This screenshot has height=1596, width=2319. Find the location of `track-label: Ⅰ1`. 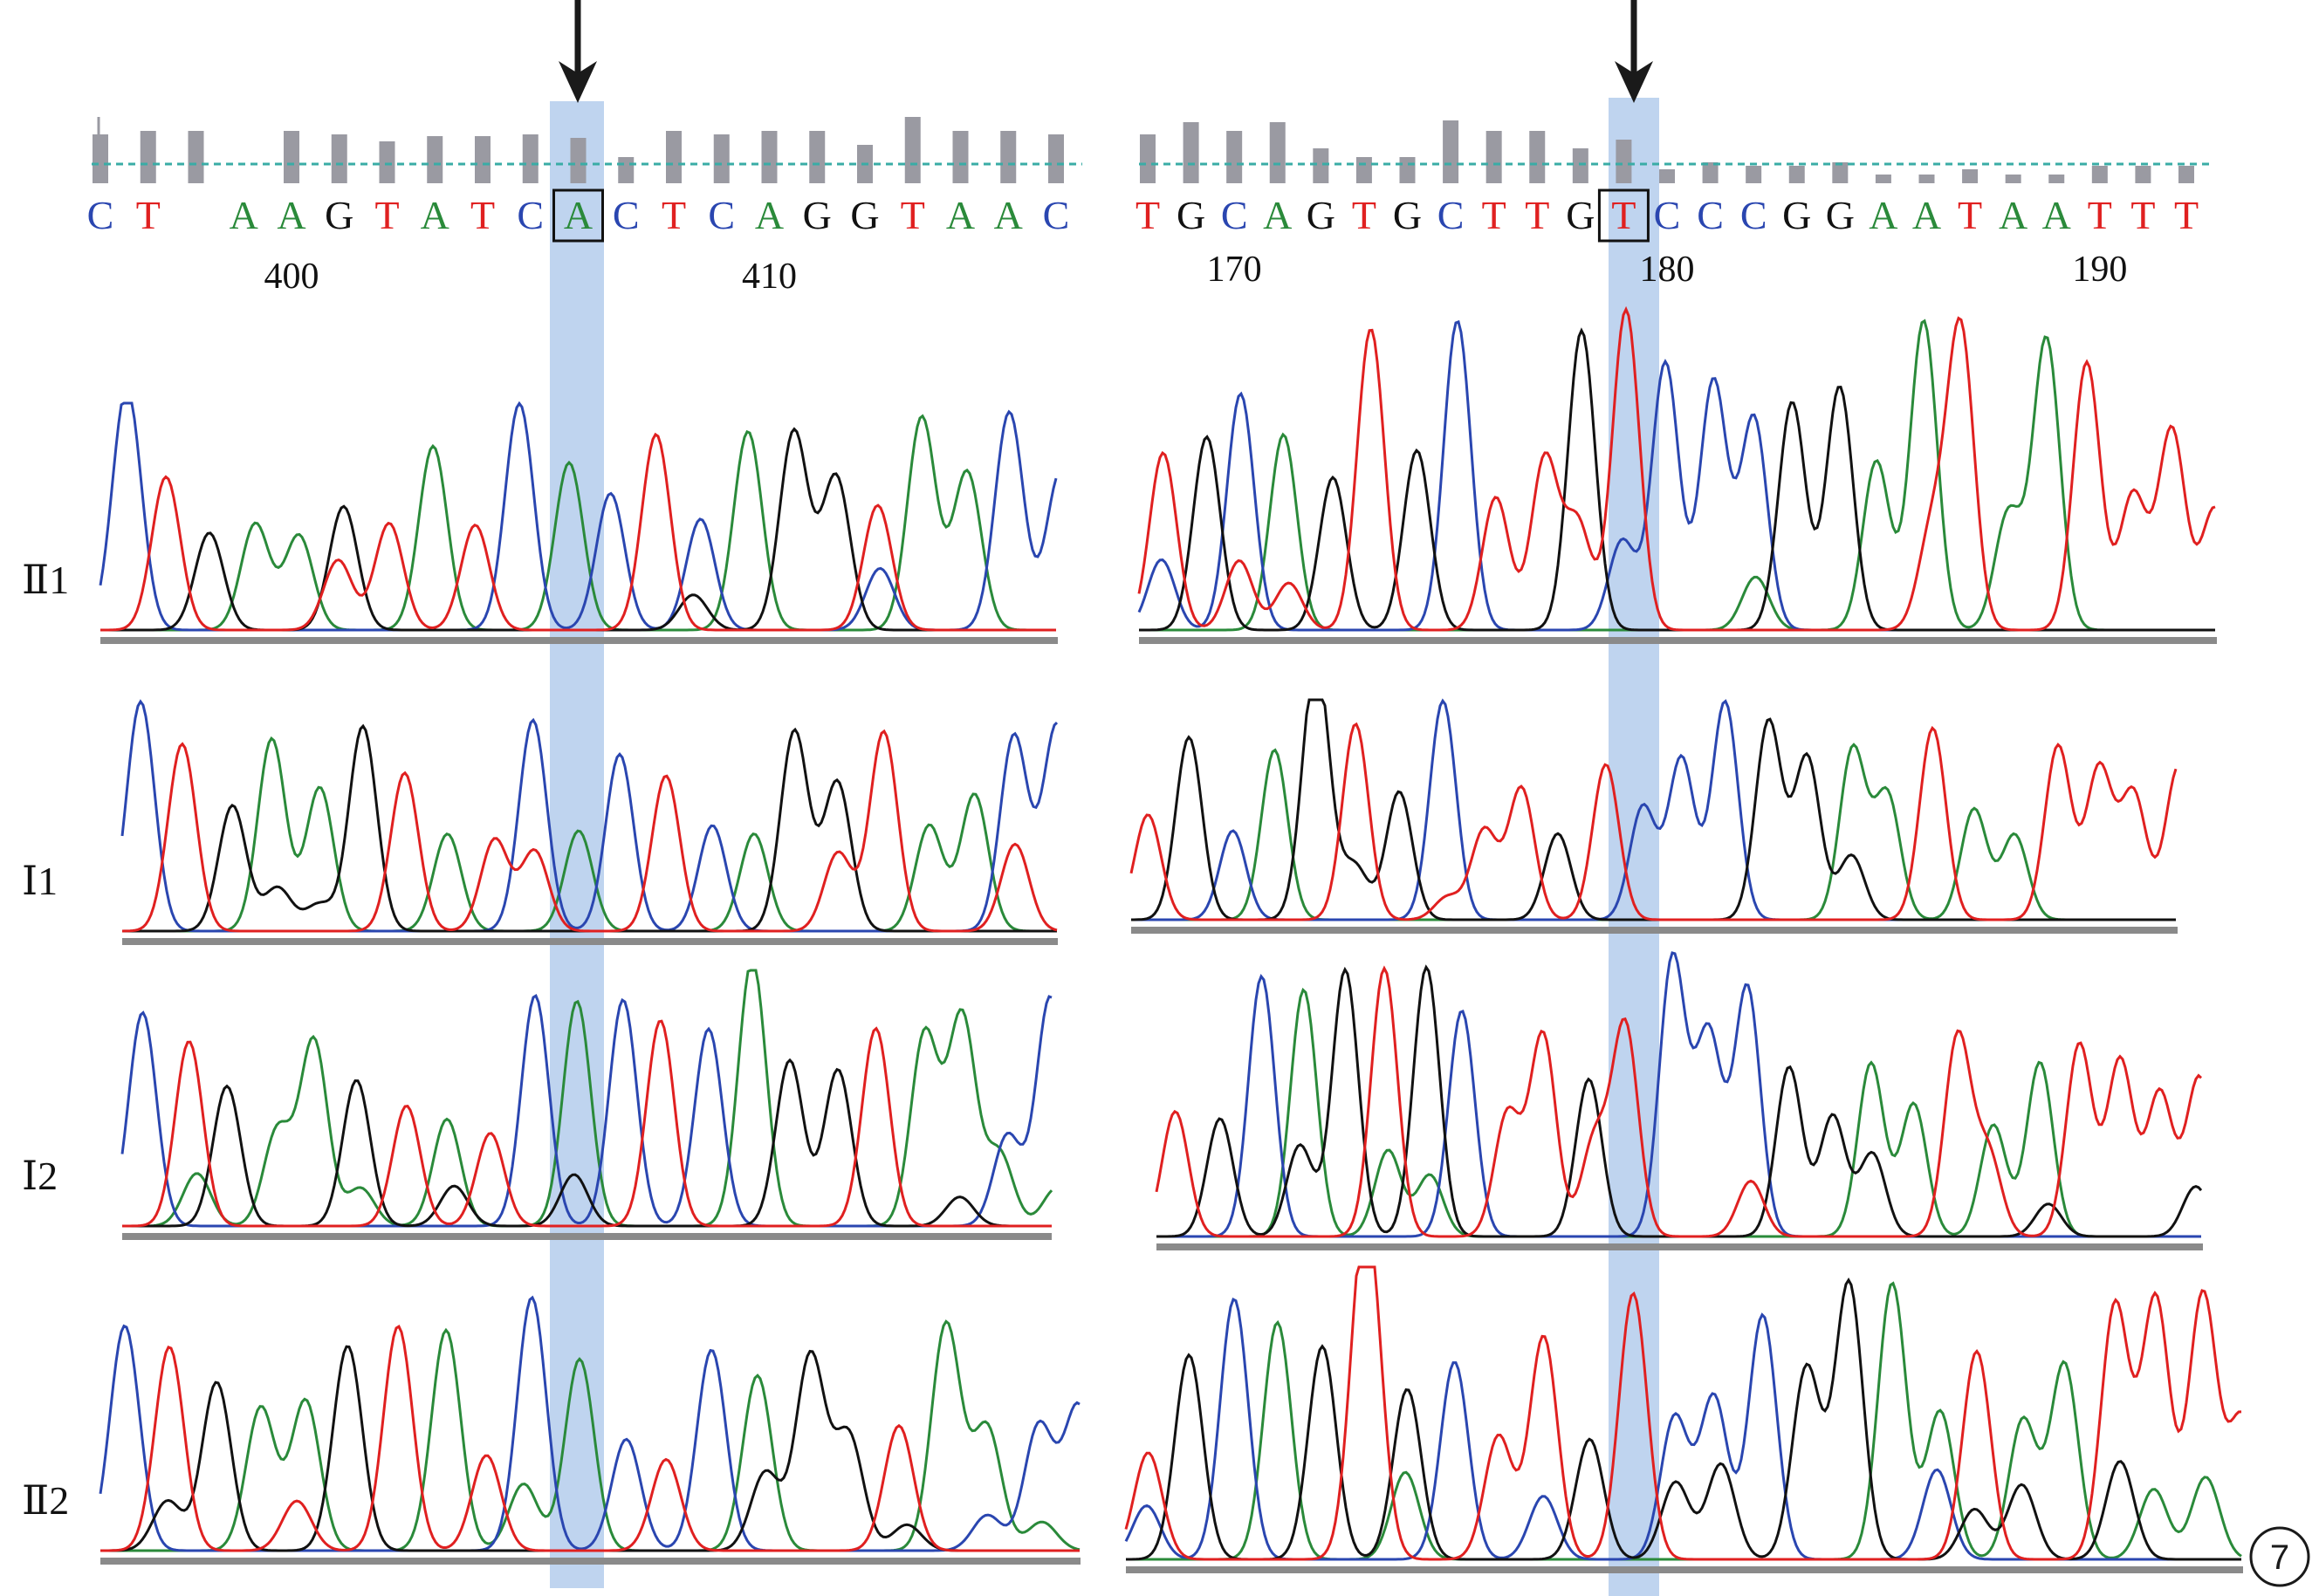

track-label: Ⅰ1 is located at coordinates (40, 881).